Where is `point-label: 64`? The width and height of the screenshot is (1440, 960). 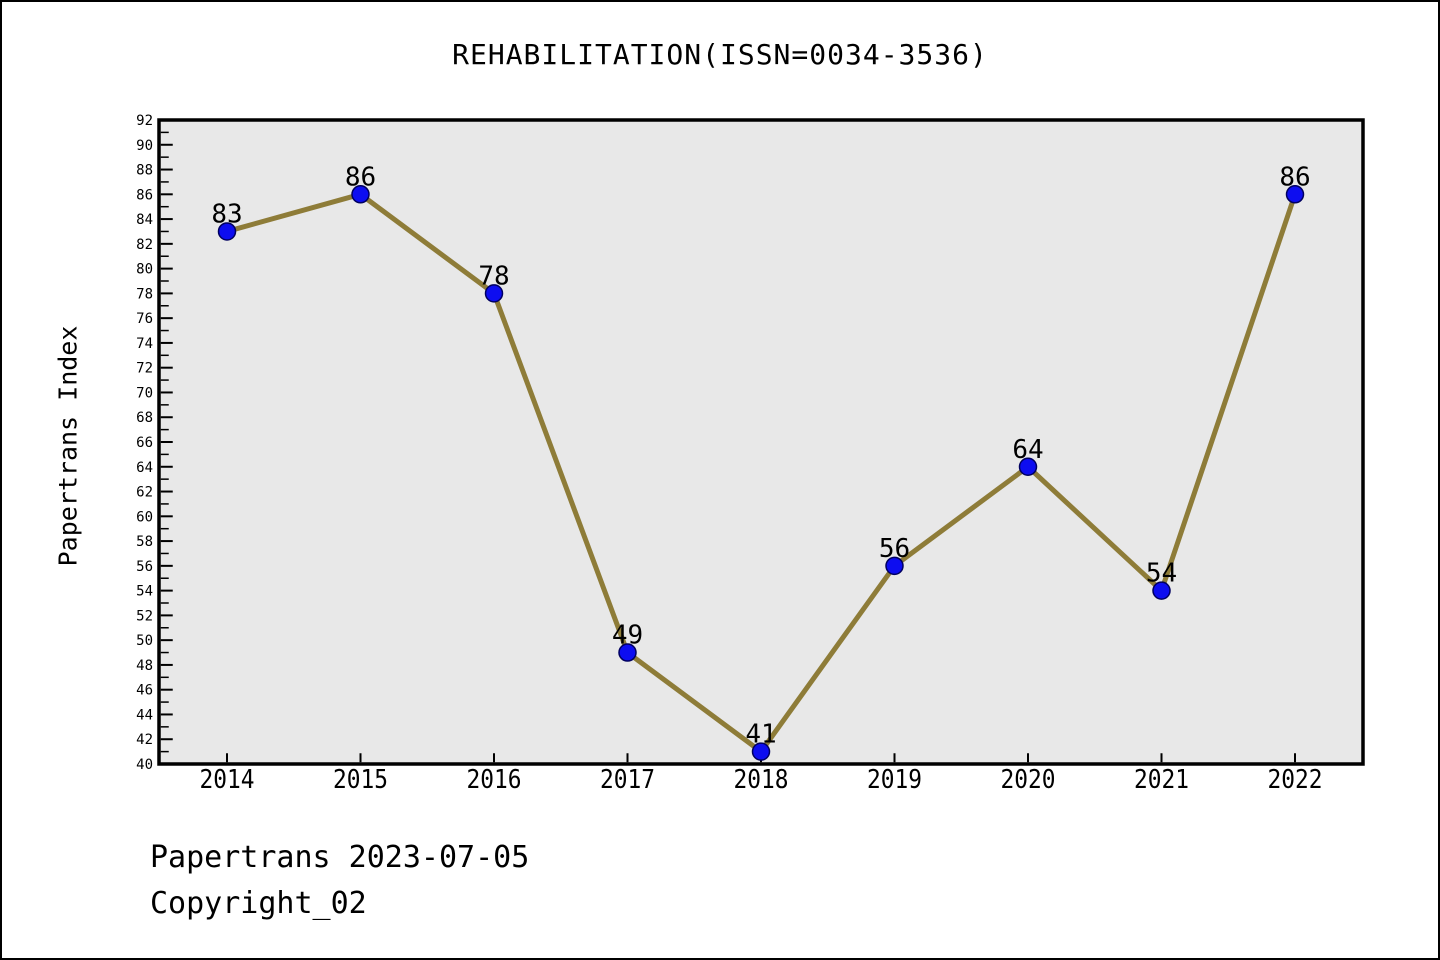 point-label: 64 is located at coordinates (1027, 450).